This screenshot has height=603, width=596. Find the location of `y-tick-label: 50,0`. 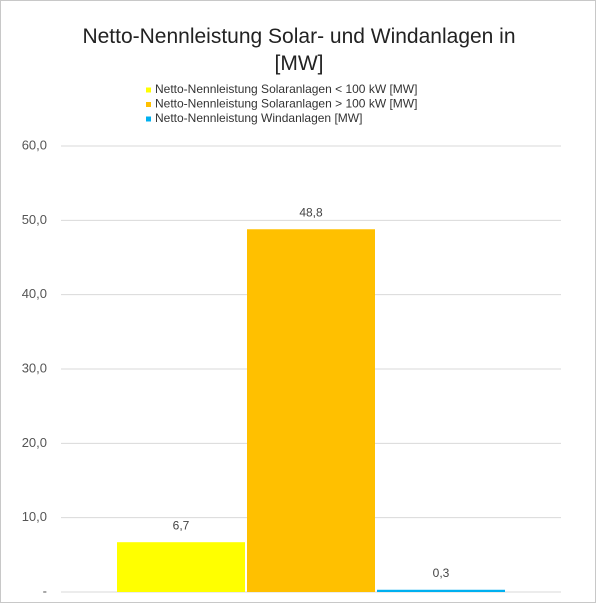

y-tick-label: 50,0 is located at coordinates (34, 219).